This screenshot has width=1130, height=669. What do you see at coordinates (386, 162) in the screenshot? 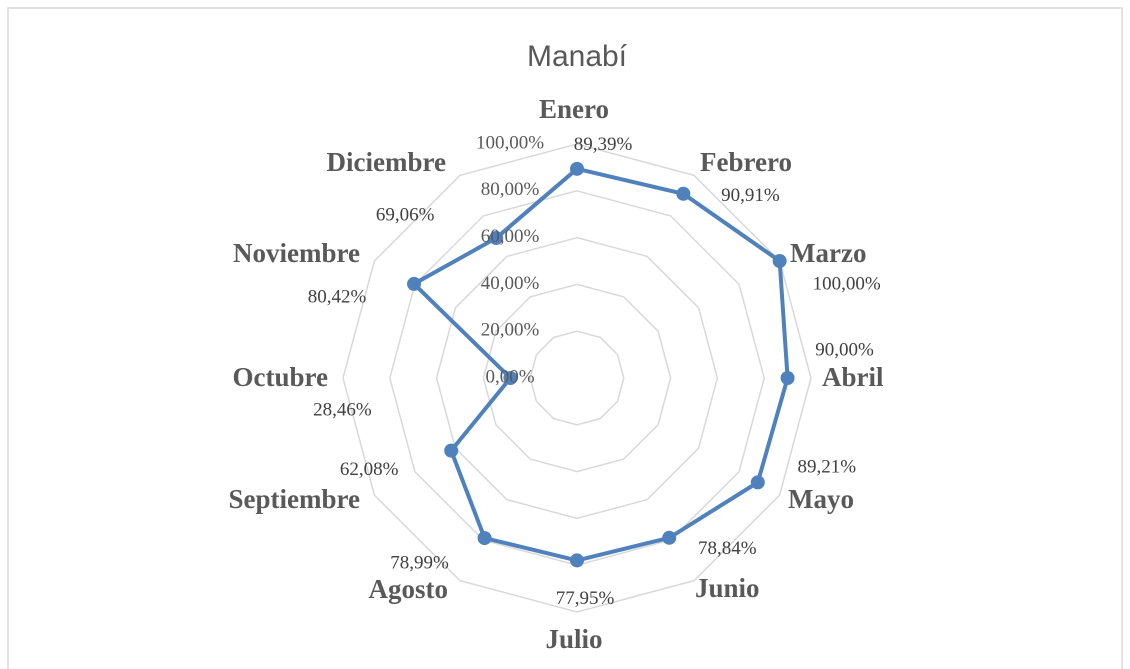
I see `category-label: Diciembre` at bounding box center [386, 162].